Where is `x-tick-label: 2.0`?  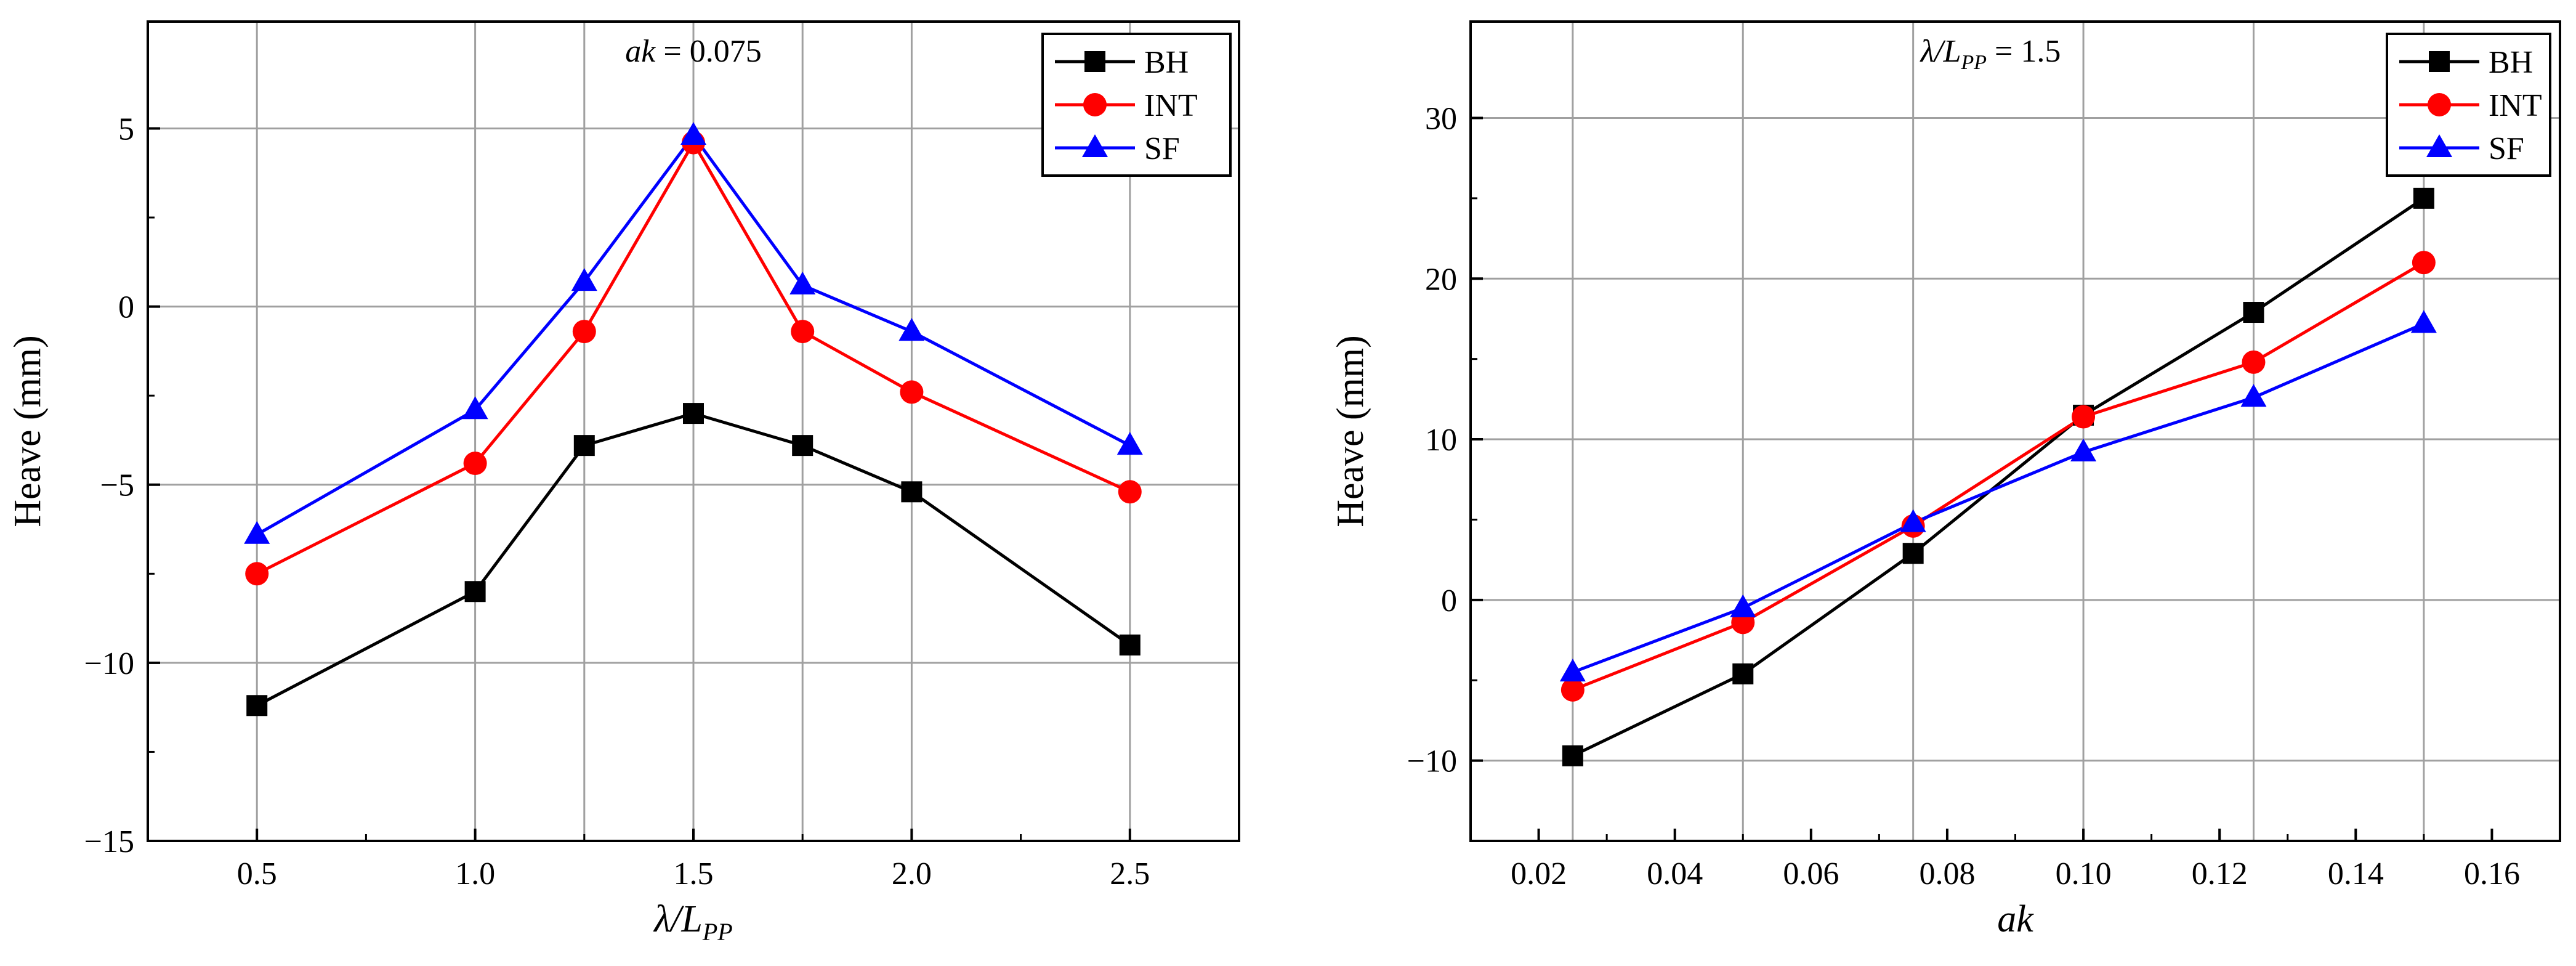 x-tick-label: 2.0 is located at coordinates (912, 874).